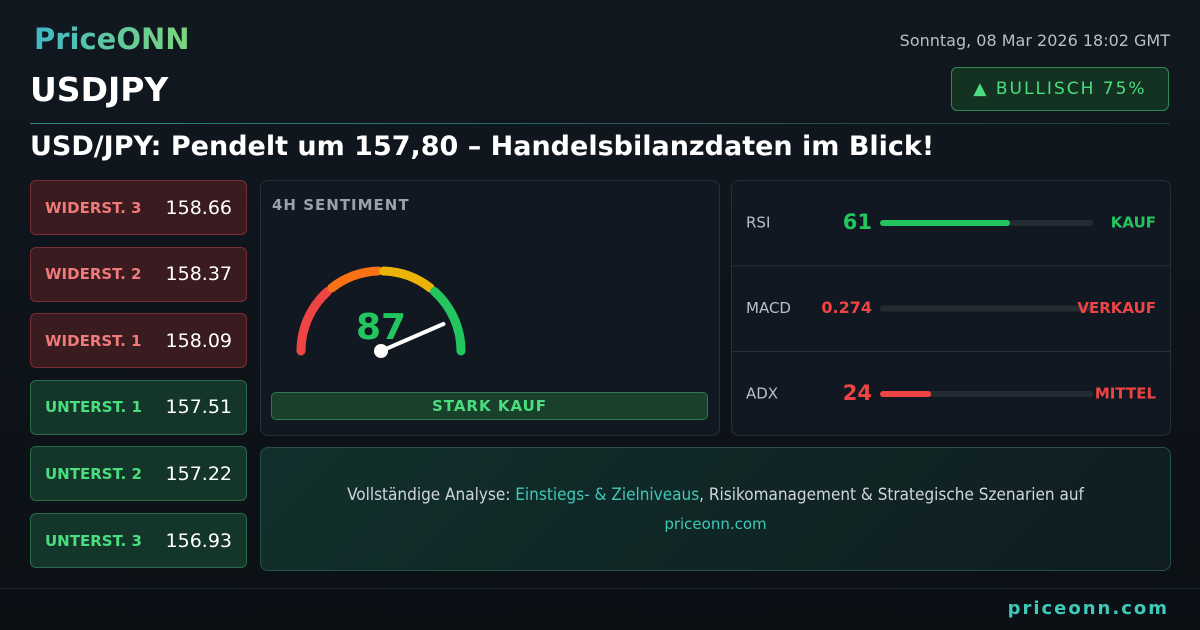  Describe the element at coordinates (758, 223) in the screenshot. I see `indicator-name: RSI` at that location.